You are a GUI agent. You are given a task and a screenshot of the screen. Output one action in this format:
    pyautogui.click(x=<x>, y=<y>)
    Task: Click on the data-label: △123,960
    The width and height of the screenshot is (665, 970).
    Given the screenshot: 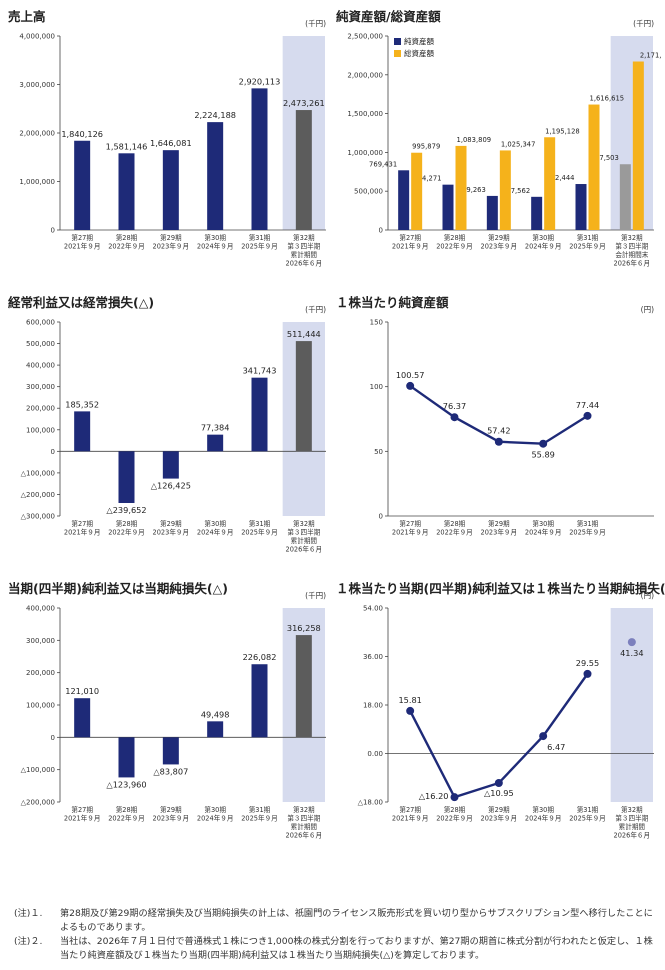 What is the action you would take?
    pyautogui.click(x=126, y=784)
    